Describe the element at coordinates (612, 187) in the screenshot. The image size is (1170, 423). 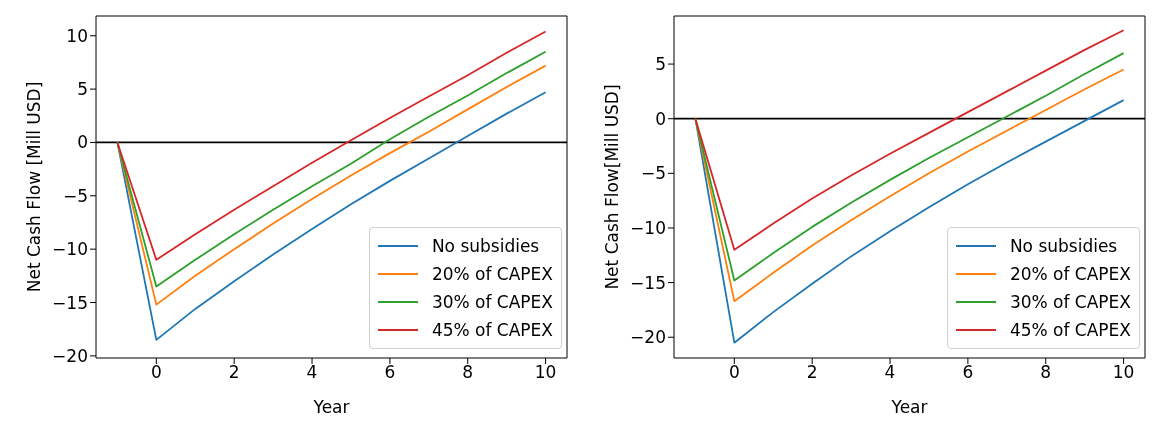
I see `y-axis-title: Net Cash Flow[Mill USD]` at that location.